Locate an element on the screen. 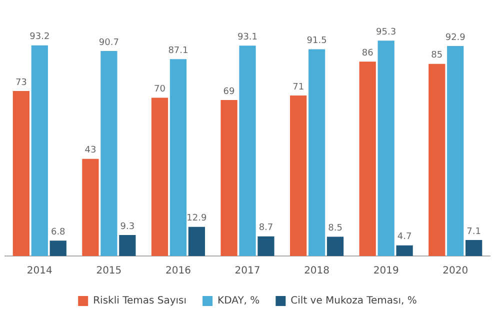  x-tick-label: 2016 is located at coordinates (178, 271).